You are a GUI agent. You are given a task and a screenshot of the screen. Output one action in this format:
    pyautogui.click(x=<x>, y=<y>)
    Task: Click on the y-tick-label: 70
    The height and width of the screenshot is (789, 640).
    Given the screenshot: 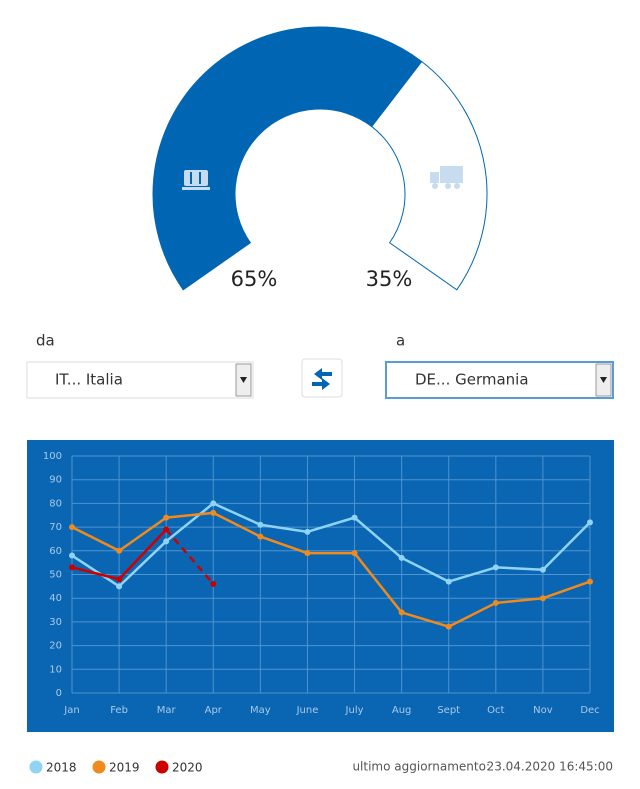 What is the action you would take?
    pyautogui.click(x=55, y=527)
    